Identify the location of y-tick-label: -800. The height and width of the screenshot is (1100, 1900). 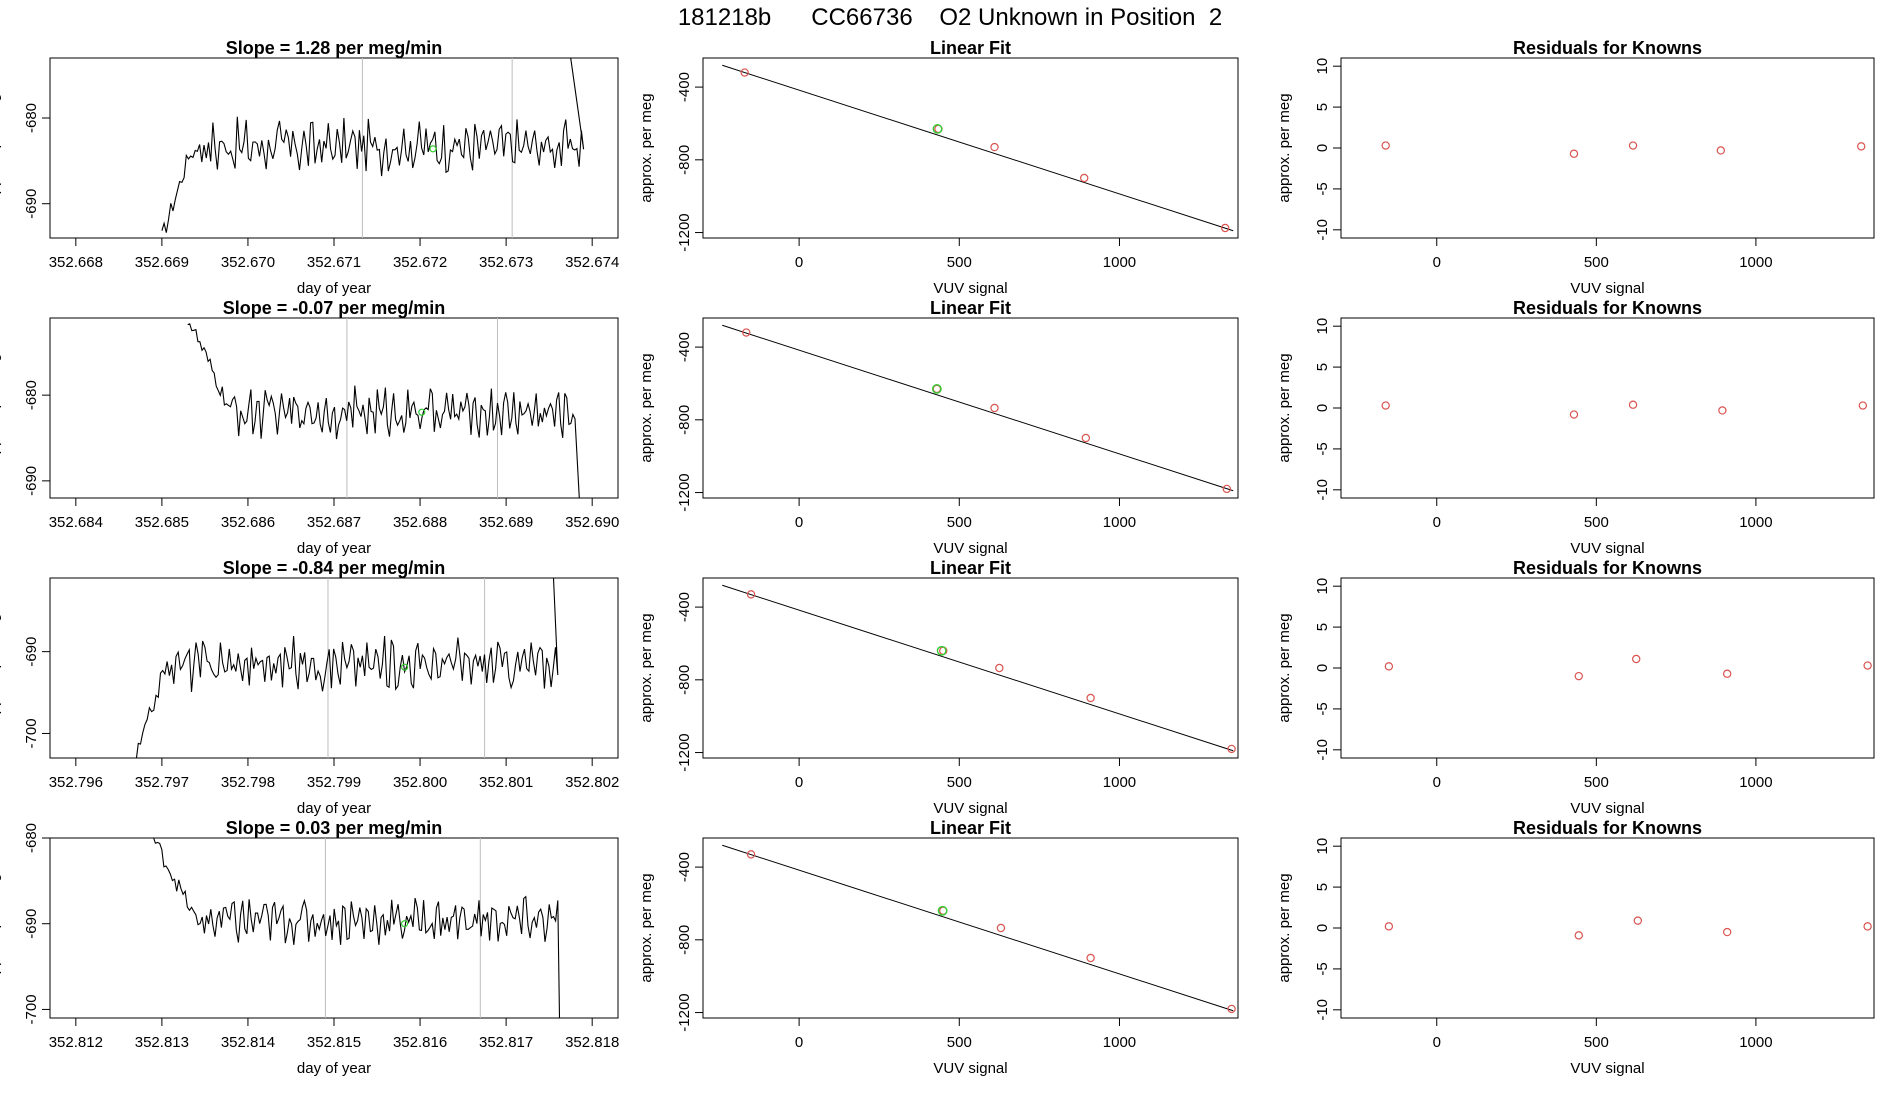
(684, 160).